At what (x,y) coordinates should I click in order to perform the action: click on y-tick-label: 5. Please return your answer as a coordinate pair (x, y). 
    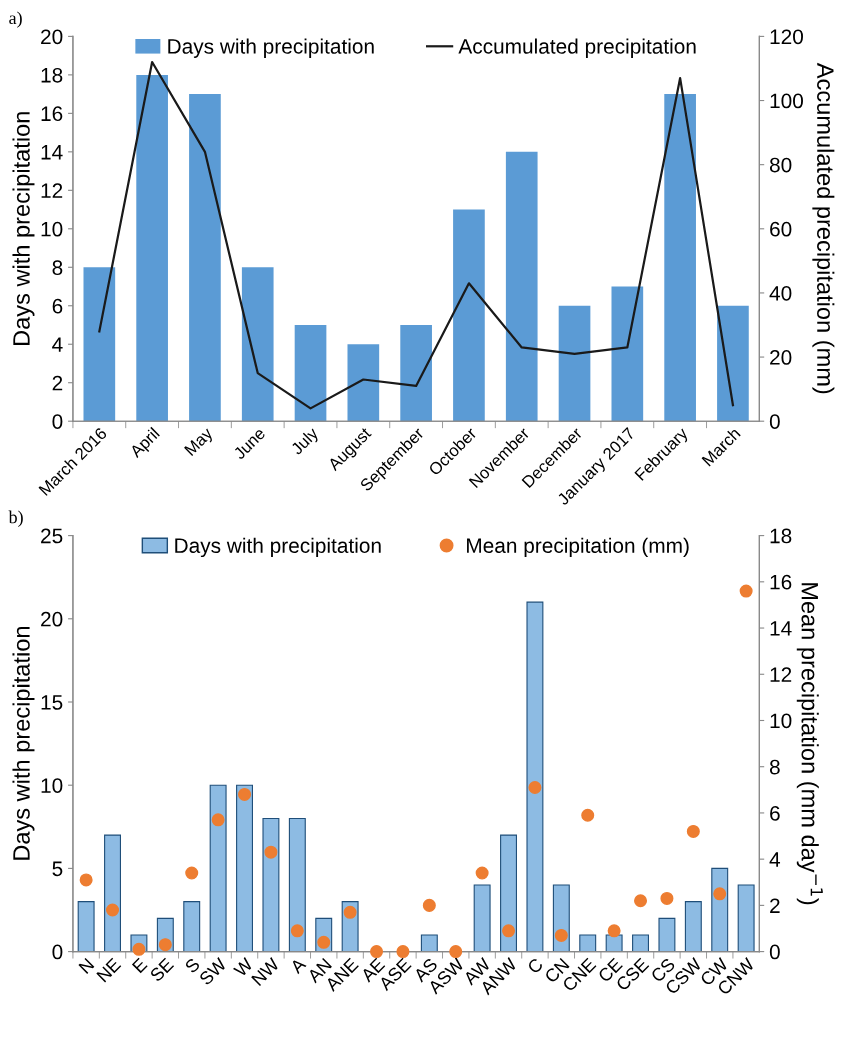
    Looking at the image, I should click on (57, 869).